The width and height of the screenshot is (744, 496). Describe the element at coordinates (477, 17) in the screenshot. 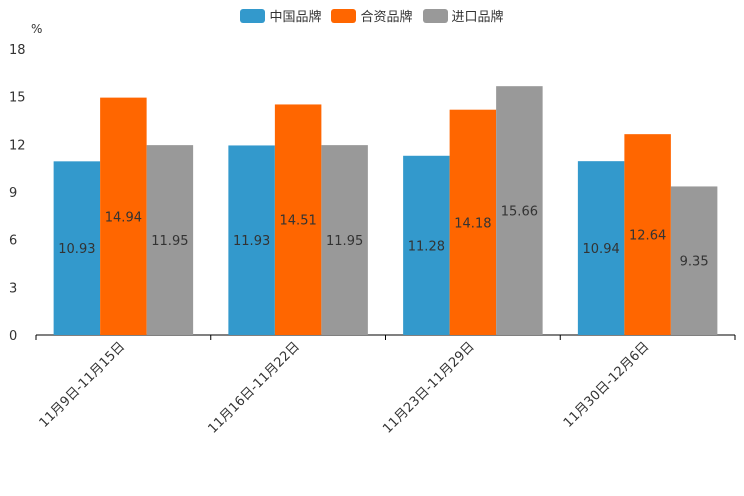

I see `legend-label-series-2: 进口品牌` at that location.